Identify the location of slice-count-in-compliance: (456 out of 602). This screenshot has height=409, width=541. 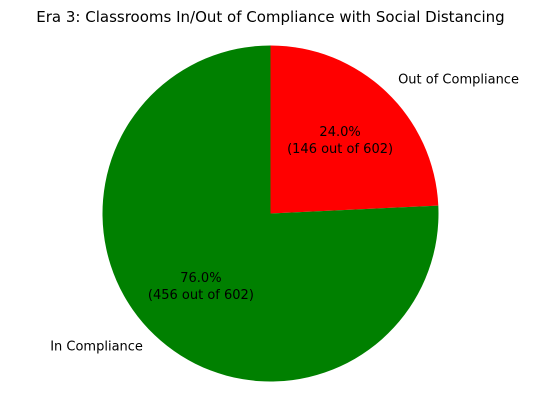
(201, 295).